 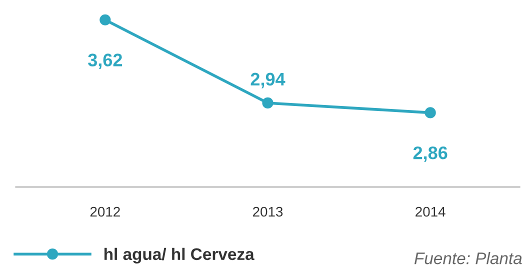 I want to click on data-label: 3,62, so click(x=105, y=62).